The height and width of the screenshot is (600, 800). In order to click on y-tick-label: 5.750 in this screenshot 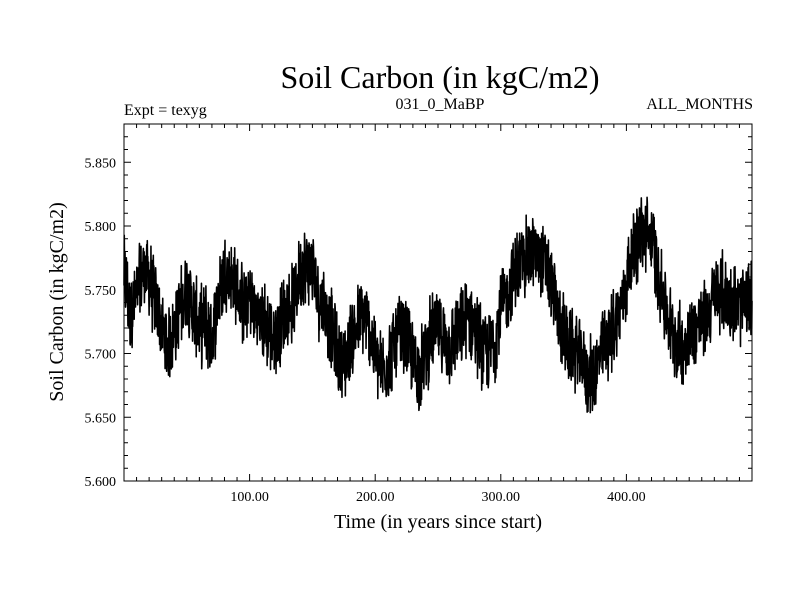, I will do `click(101, 291)`.